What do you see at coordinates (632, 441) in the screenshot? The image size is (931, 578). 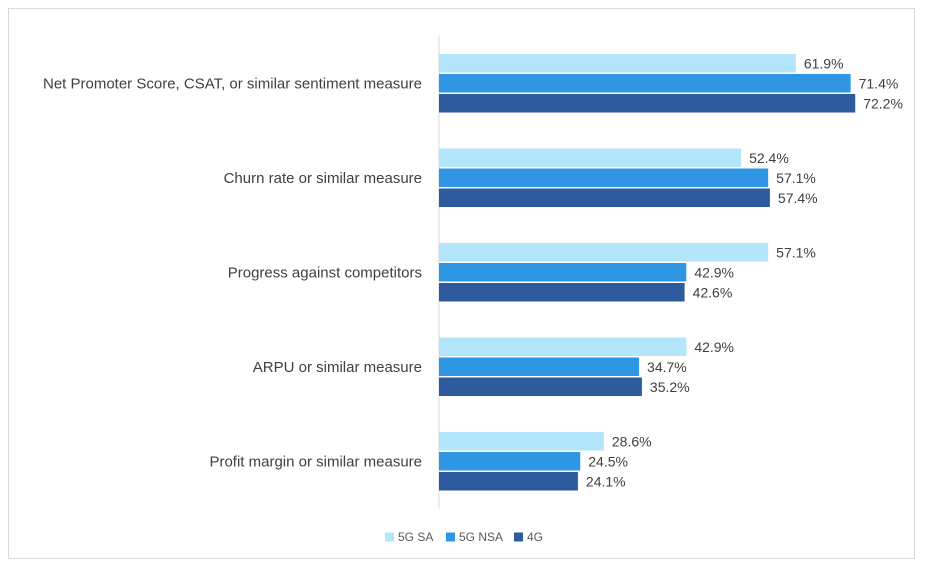 I see `data-label: 28.6%` at bounding box center [632, 441].